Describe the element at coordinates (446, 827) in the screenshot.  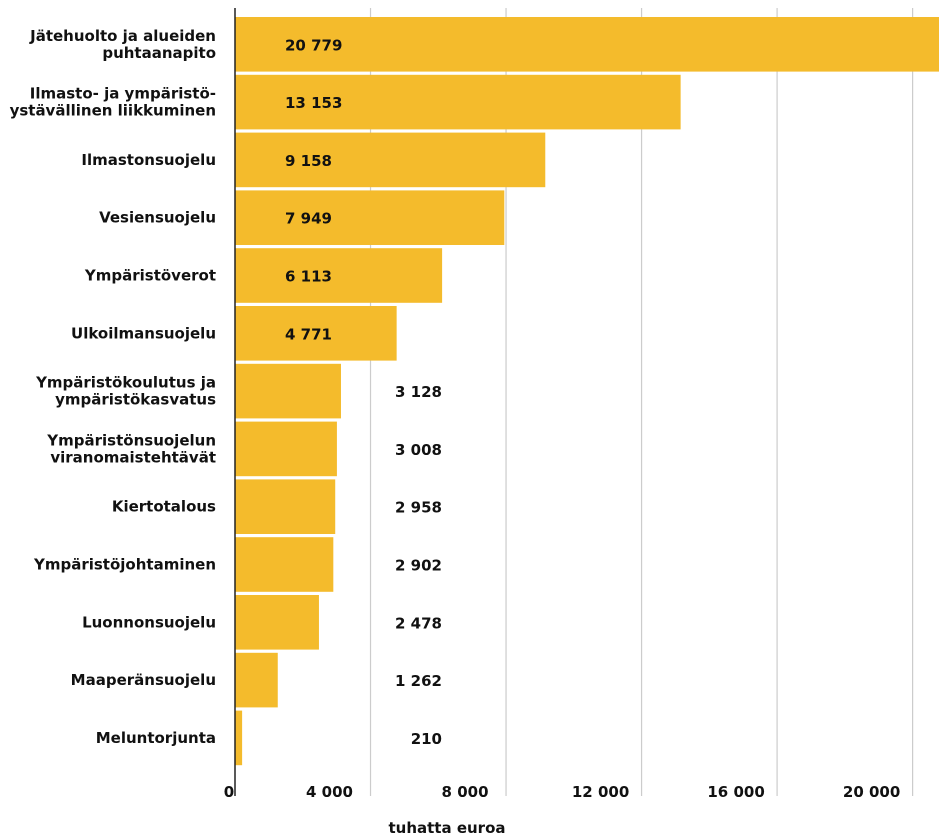
I see `x-axis-label: tuhatta euroa` at that location.